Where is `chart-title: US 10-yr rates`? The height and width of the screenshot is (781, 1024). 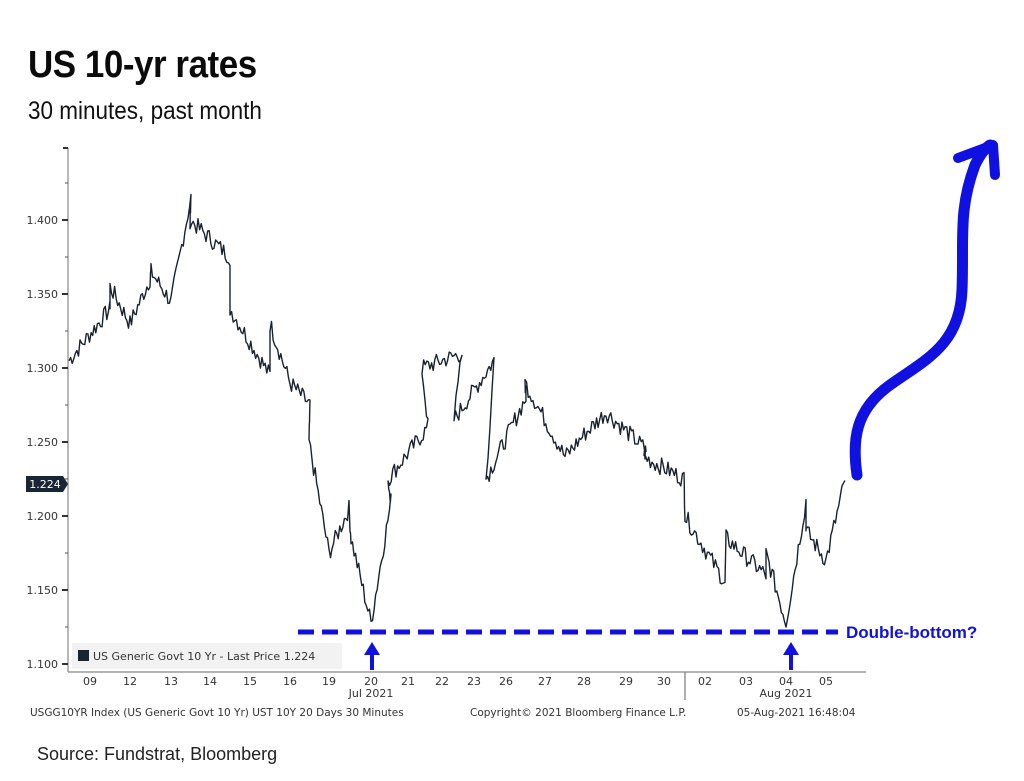
chart-title: US 10-yr rates is located at coordinates (142, 65).